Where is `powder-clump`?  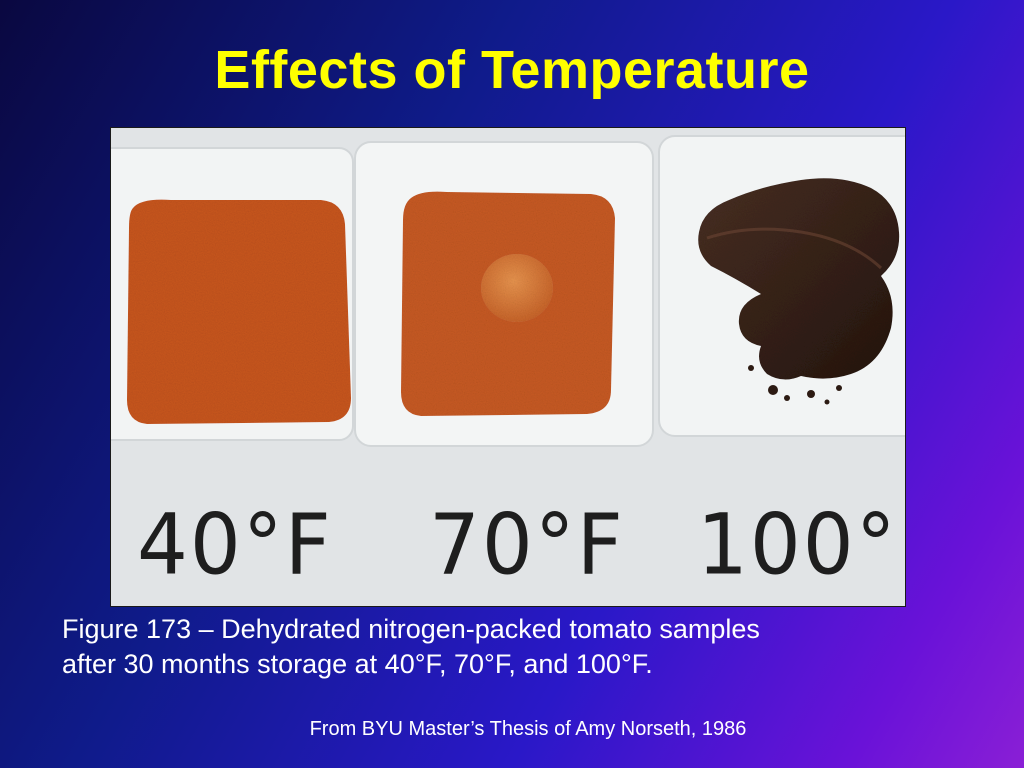
powder-clump is located at coordinates (517, 288).